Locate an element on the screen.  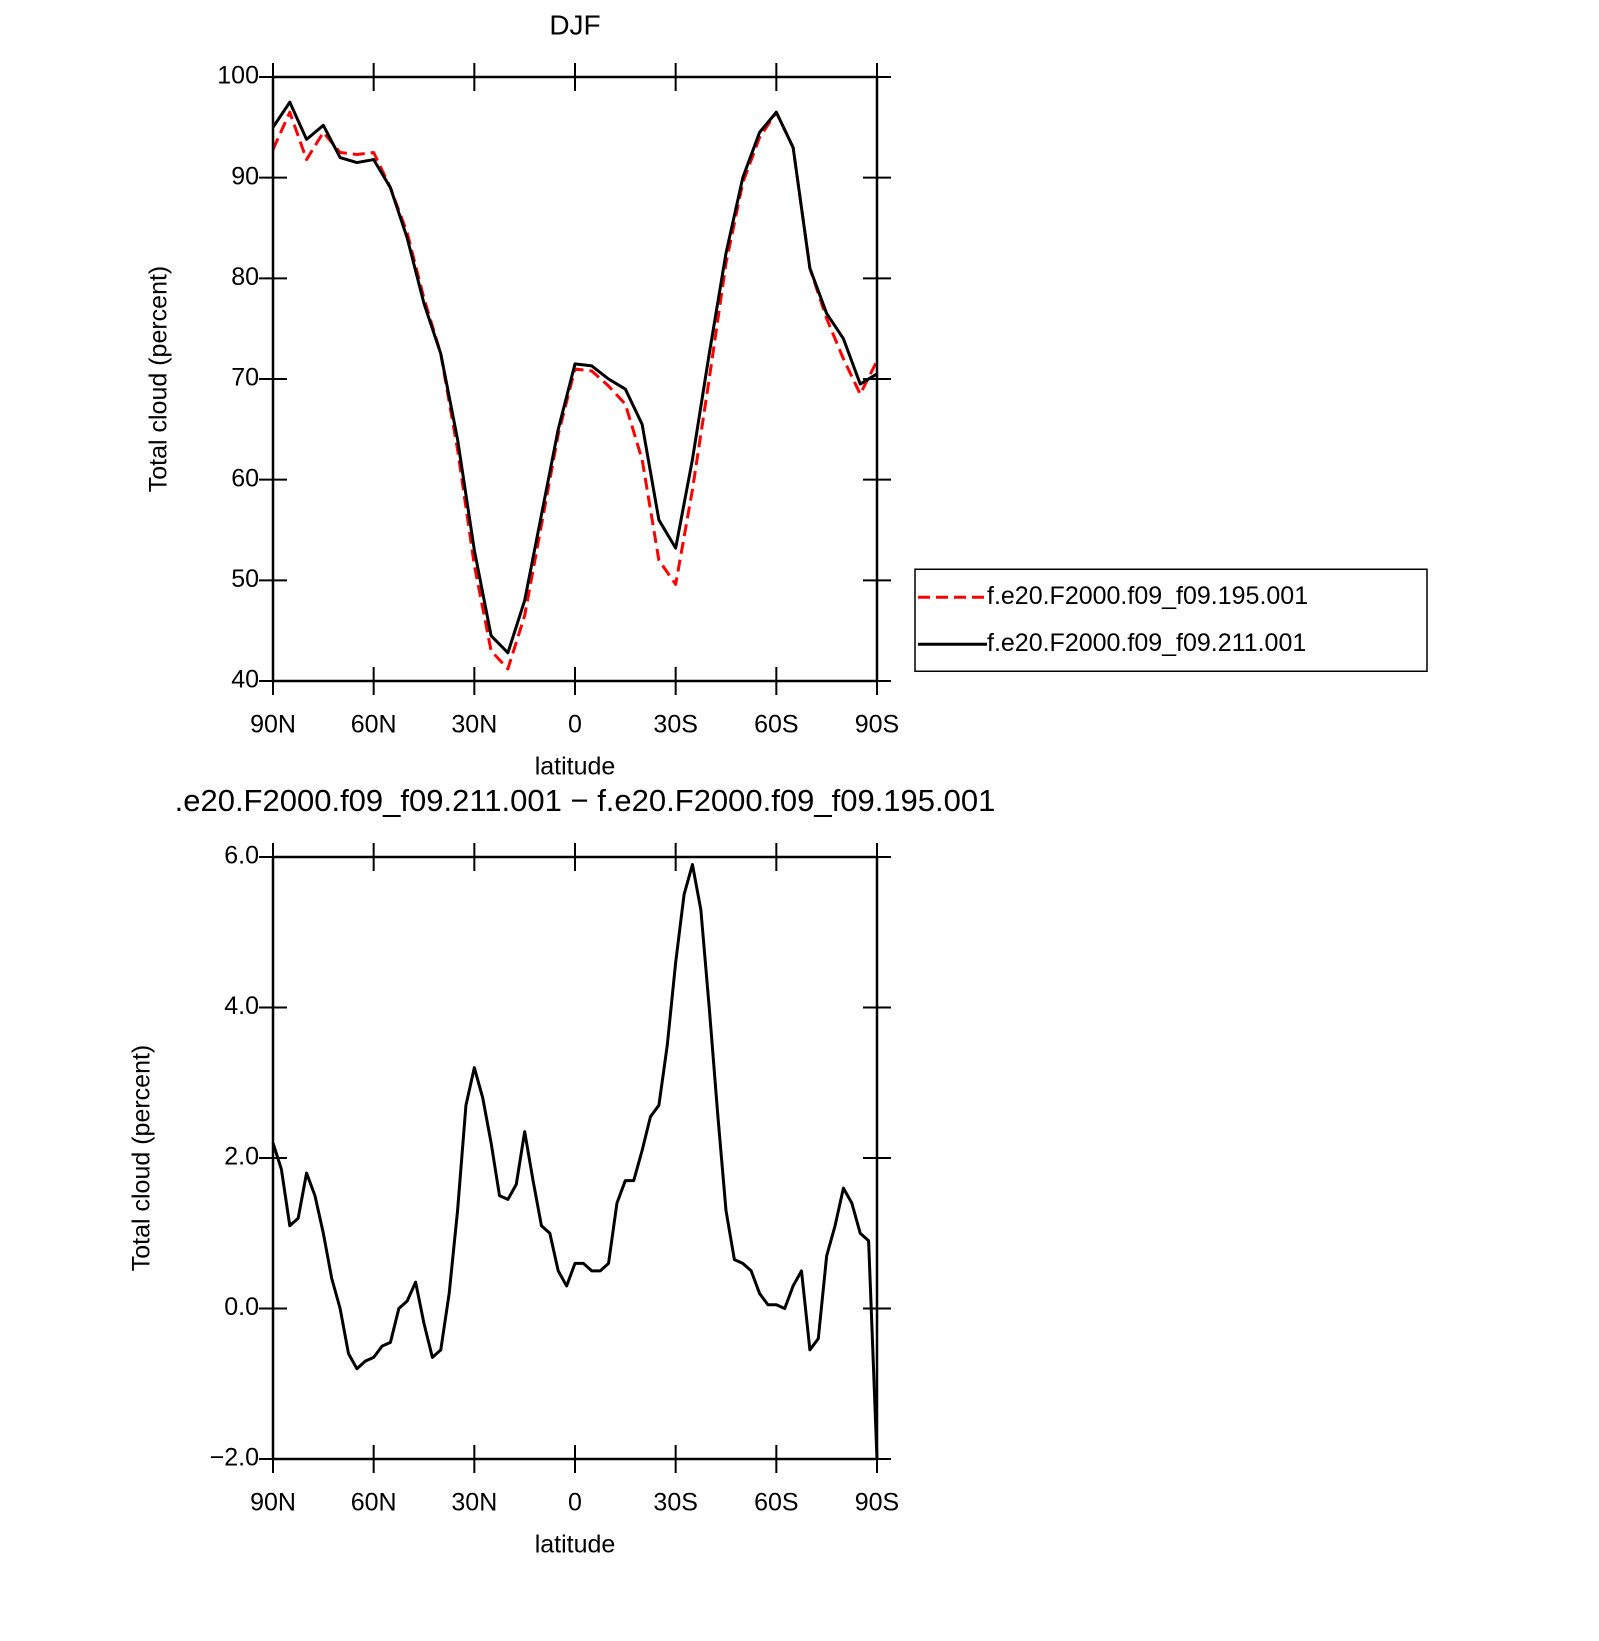
y-tick-label: 60 is located at coordinates (245, 478).